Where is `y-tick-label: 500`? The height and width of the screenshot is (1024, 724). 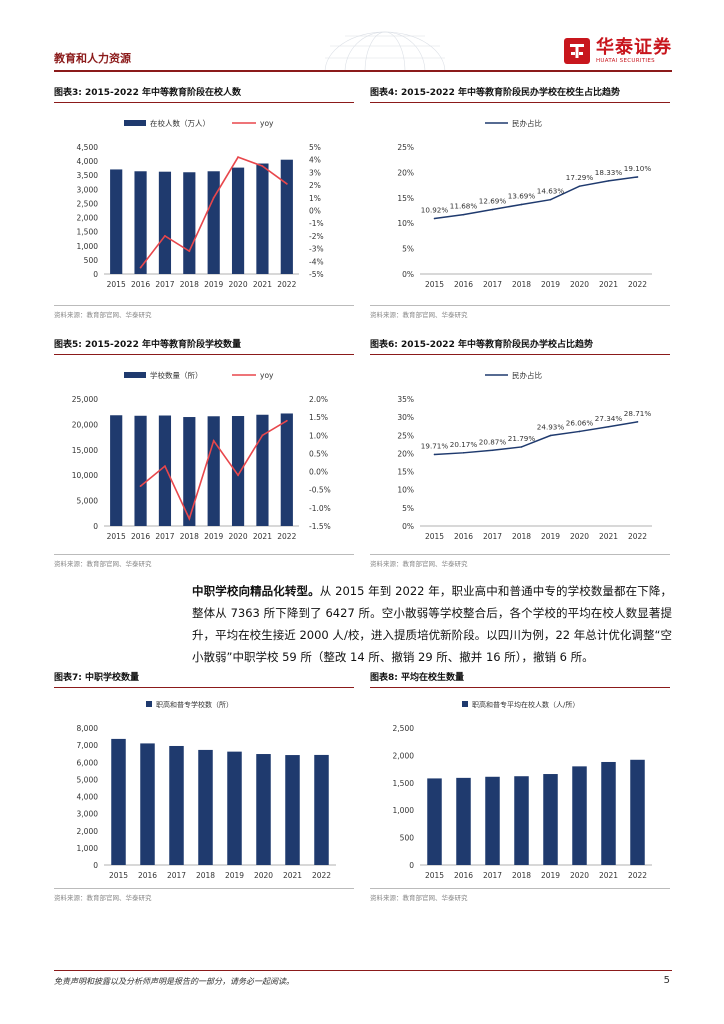 y-tick-label: 500 is located at coordinates (91, 260).